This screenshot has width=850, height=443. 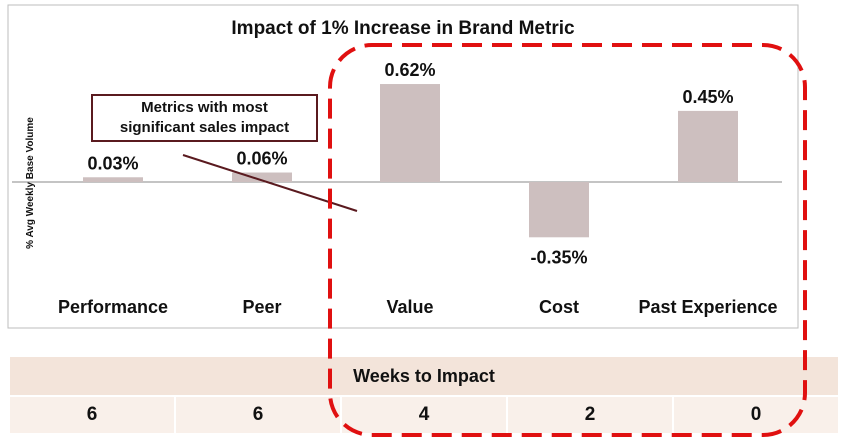 What do you see at coordinates (708, 146) in the screenshot?
I see `bar-past-experience` at bounding box center [708, 146].